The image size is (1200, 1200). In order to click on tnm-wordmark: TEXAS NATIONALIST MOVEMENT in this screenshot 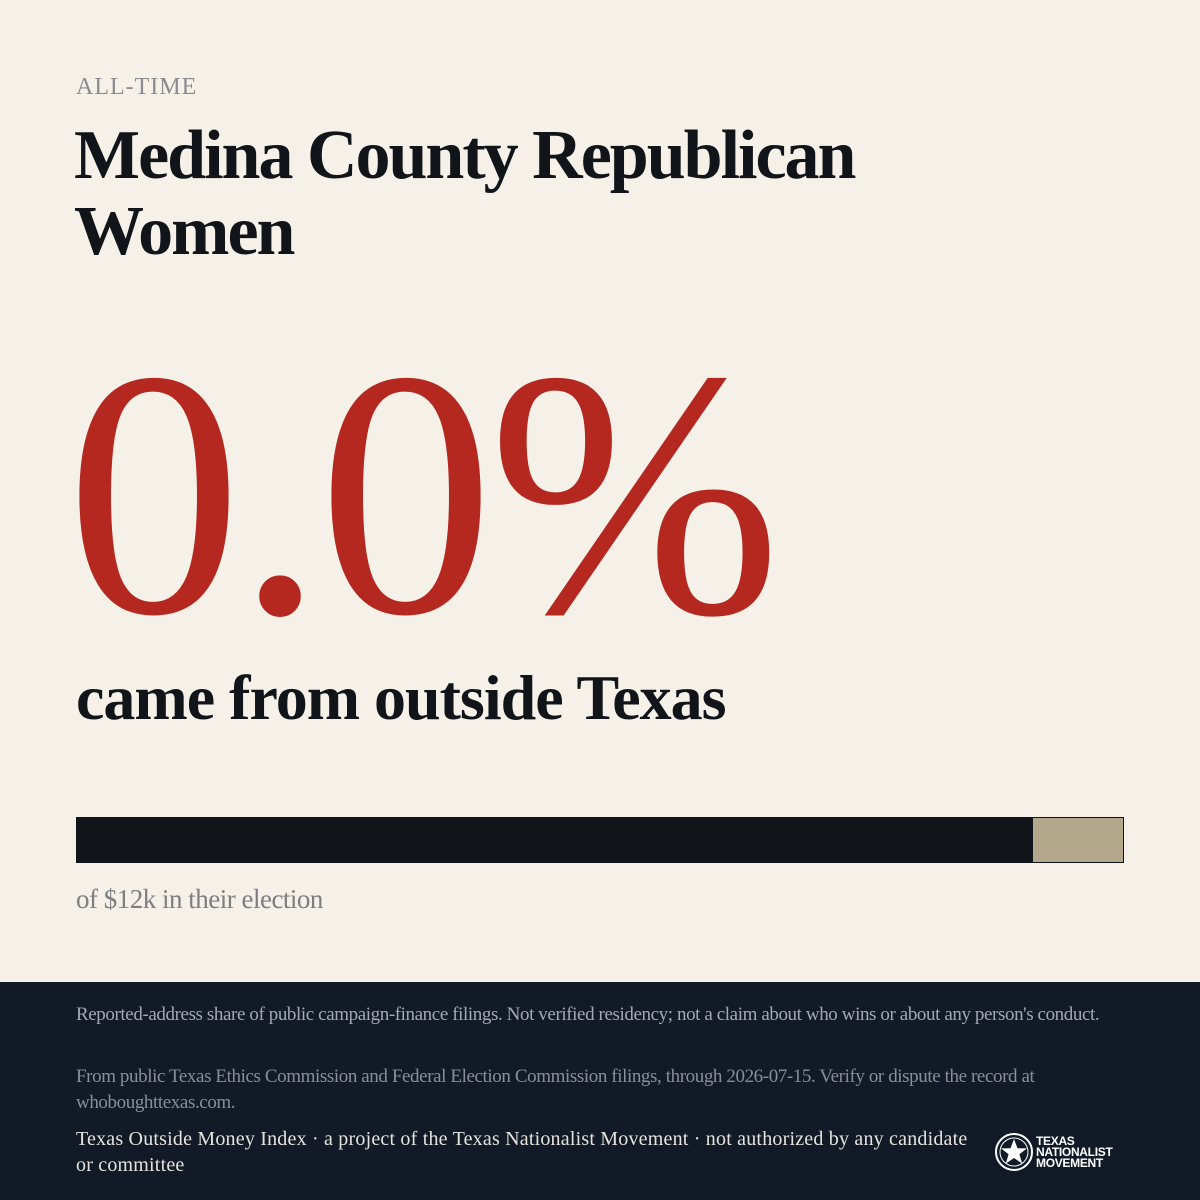, I will do `click(1074, 1151)`.